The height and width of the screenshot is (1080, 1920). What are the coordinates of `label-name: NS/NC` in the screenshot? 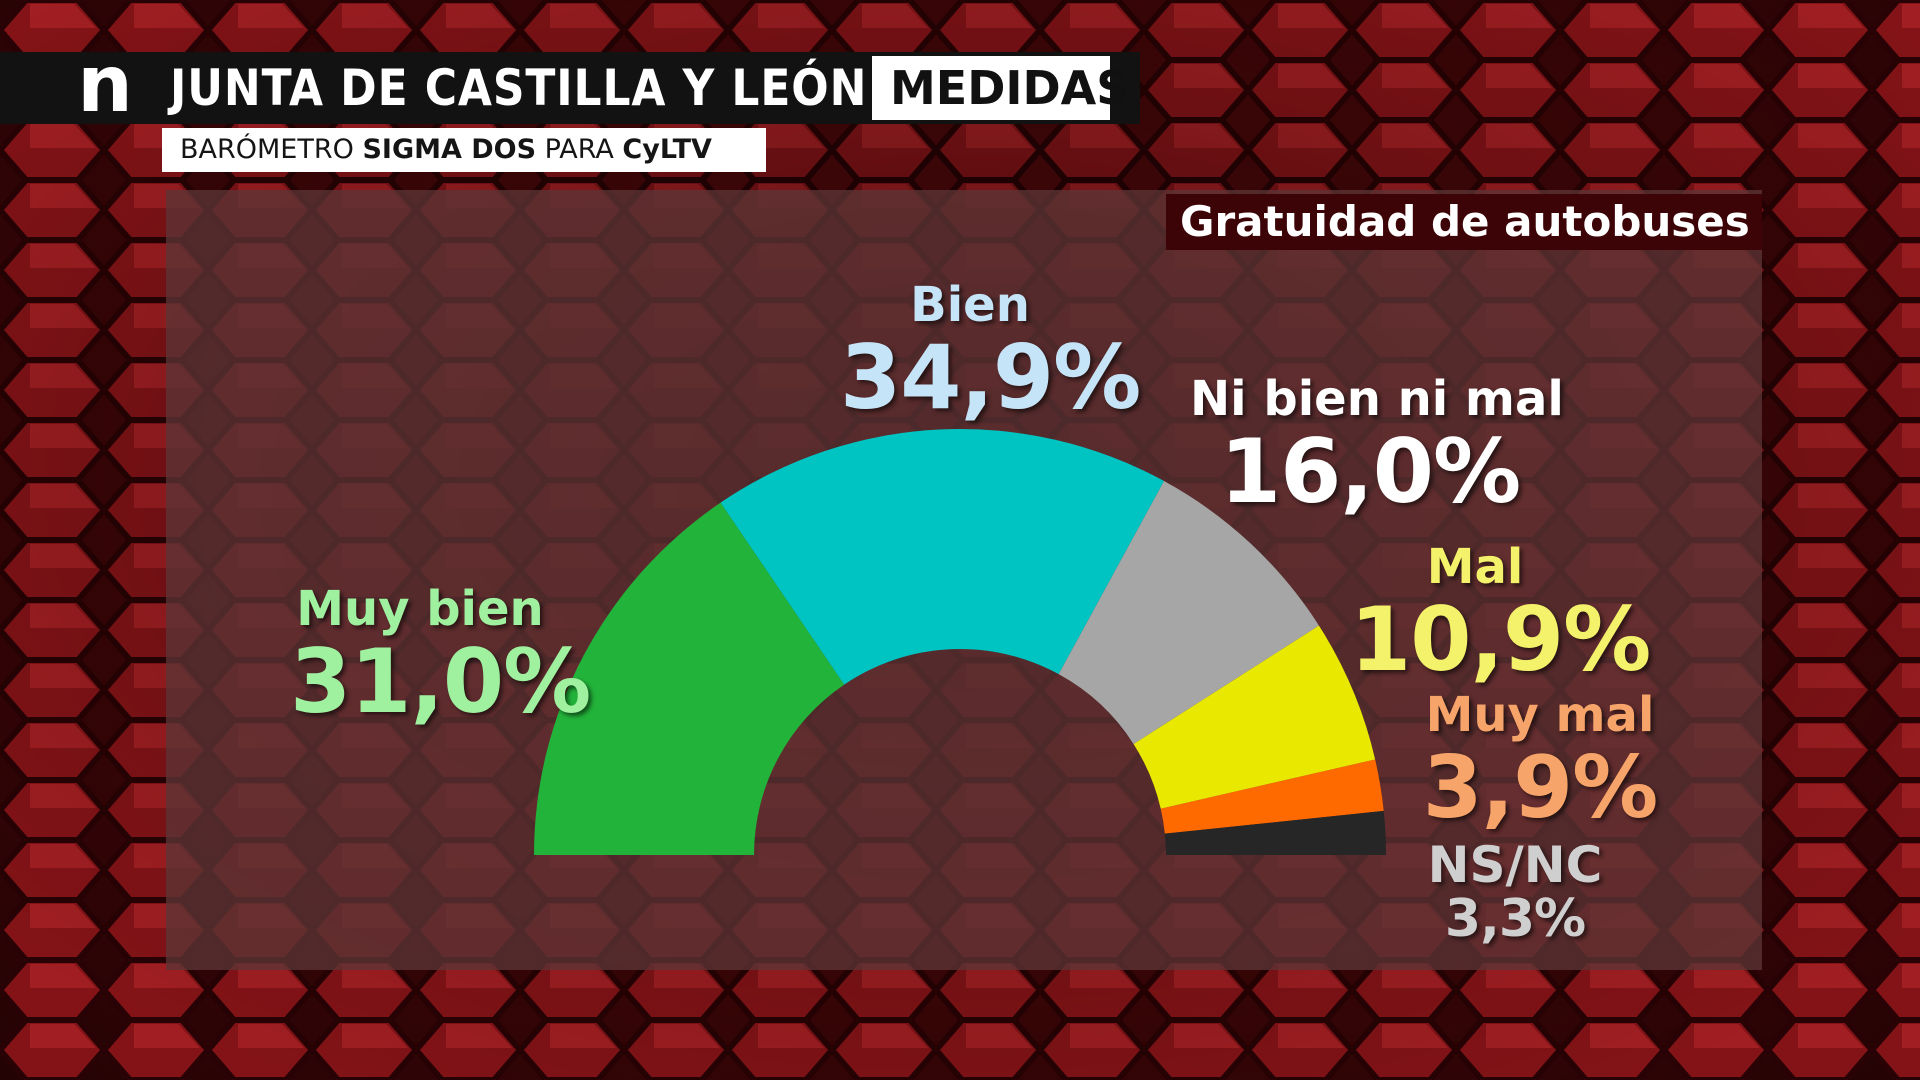 It's located at (1515, 865).